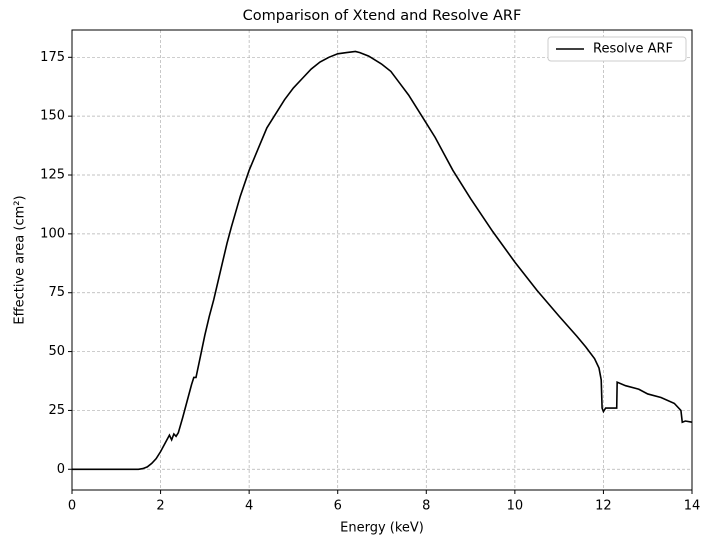 This screenshot has height=545, width=710. I want to click on y-tick-label: 175, so click(52, 57).